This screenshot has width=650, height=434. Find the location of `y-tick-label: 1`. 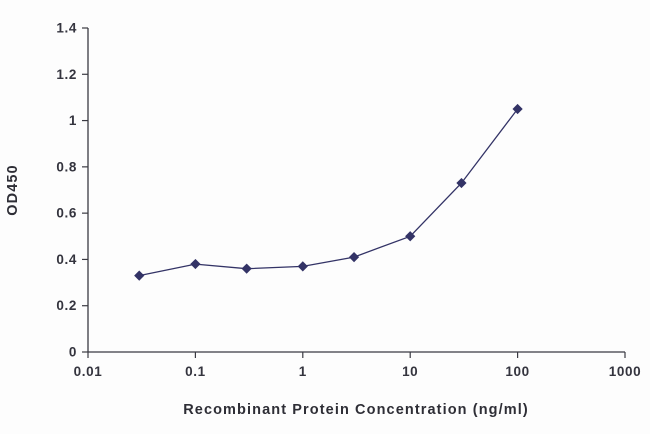

y-tick-label: 1 is located at coordinates (73, 120).